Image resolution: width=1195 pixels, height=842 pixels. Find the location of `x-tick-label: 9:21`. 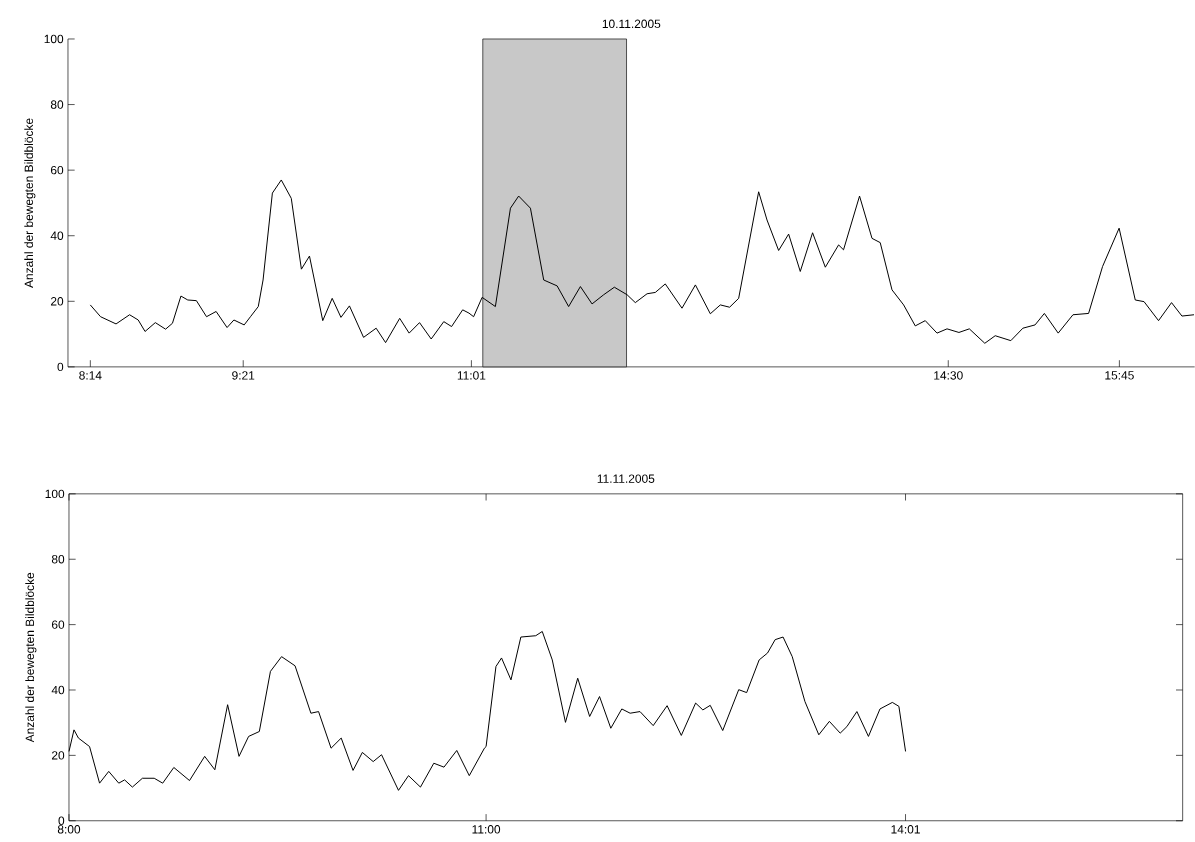

x-tick-label: 9:21 is located at coordinates (243, 375).